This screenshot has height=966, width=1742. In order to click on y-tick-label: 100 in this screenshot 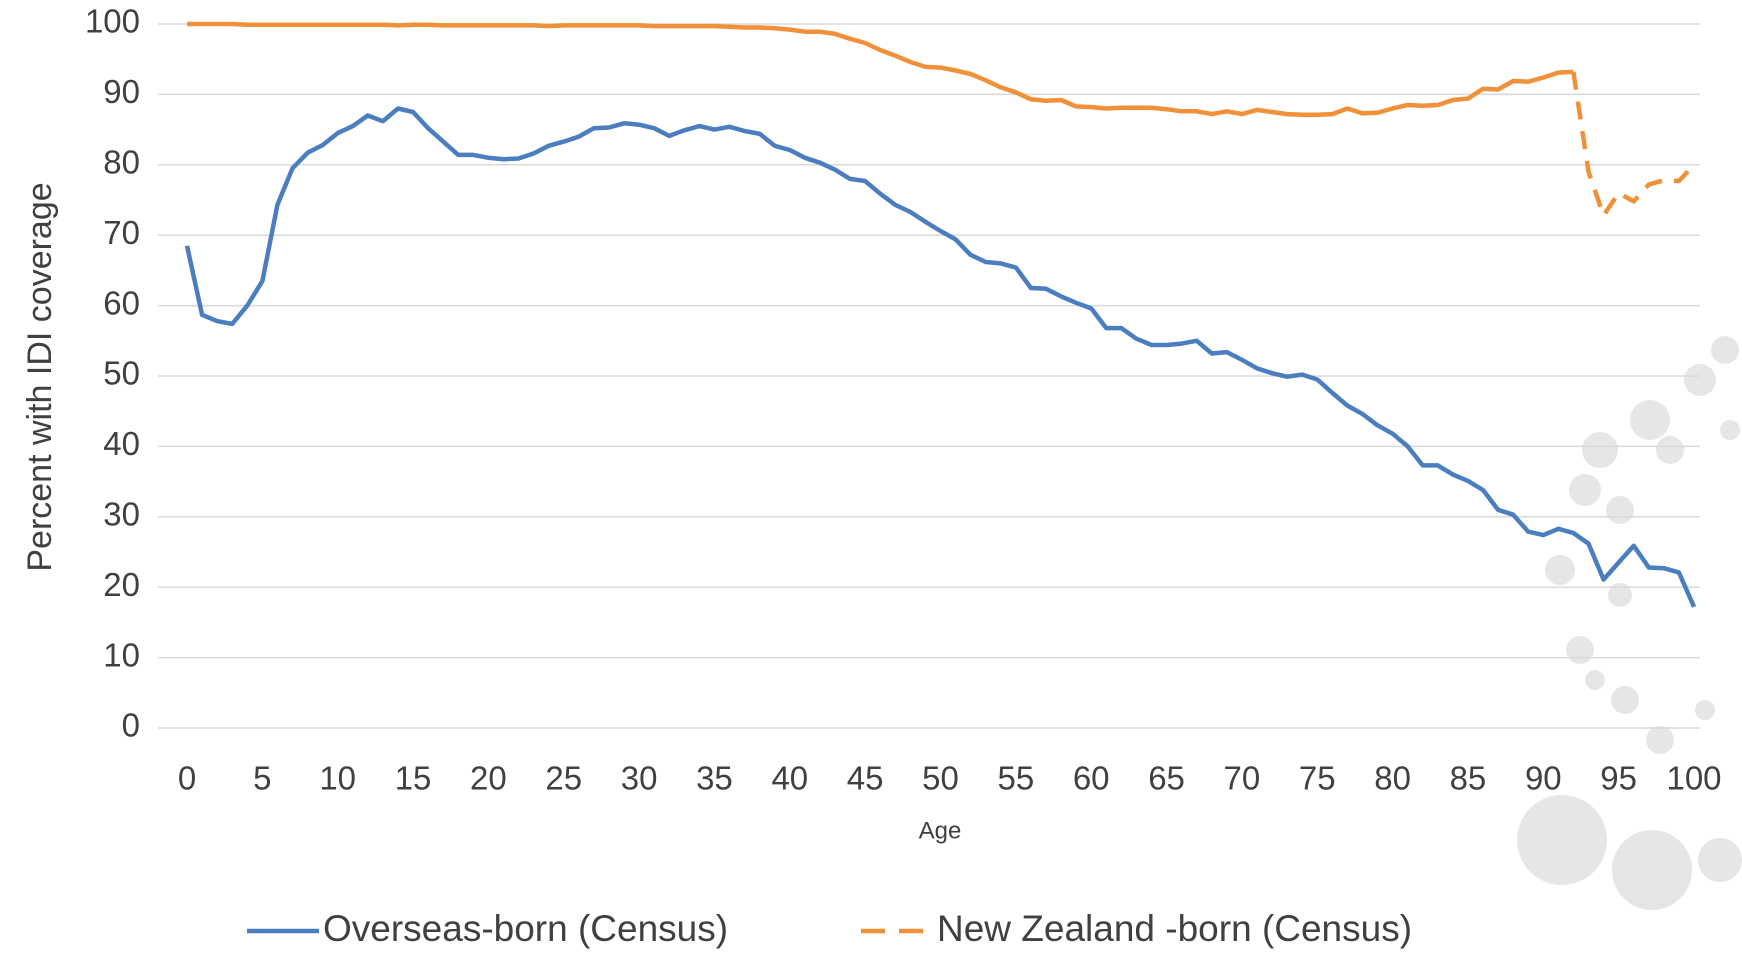, I will do `click(112, 21)`.